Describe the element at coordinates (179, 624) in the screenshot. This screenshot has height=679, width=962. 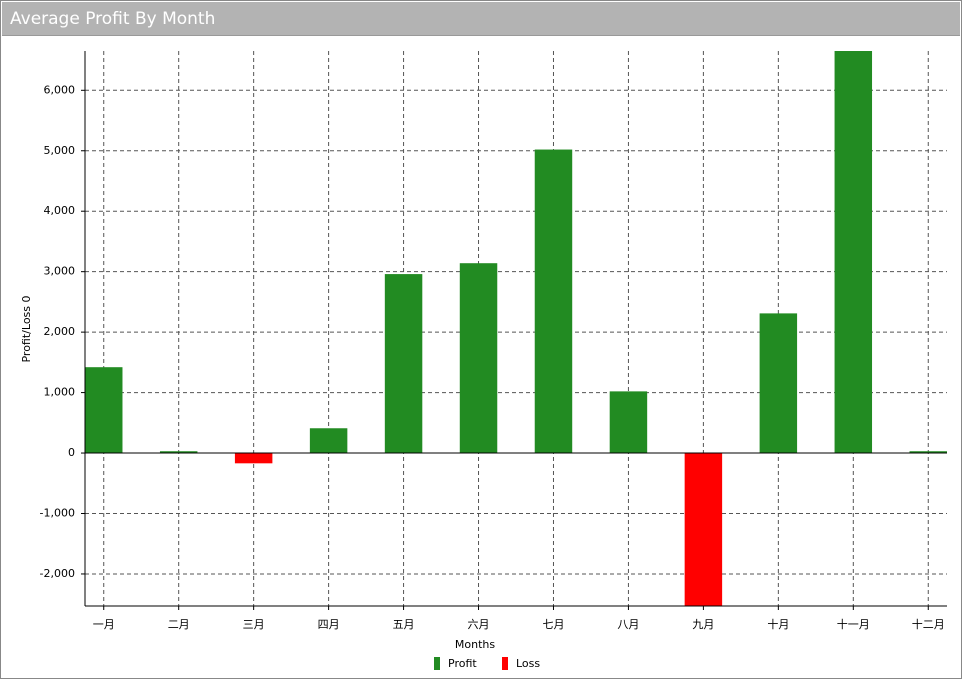
I see `x-tick-label: 二月` at that location.